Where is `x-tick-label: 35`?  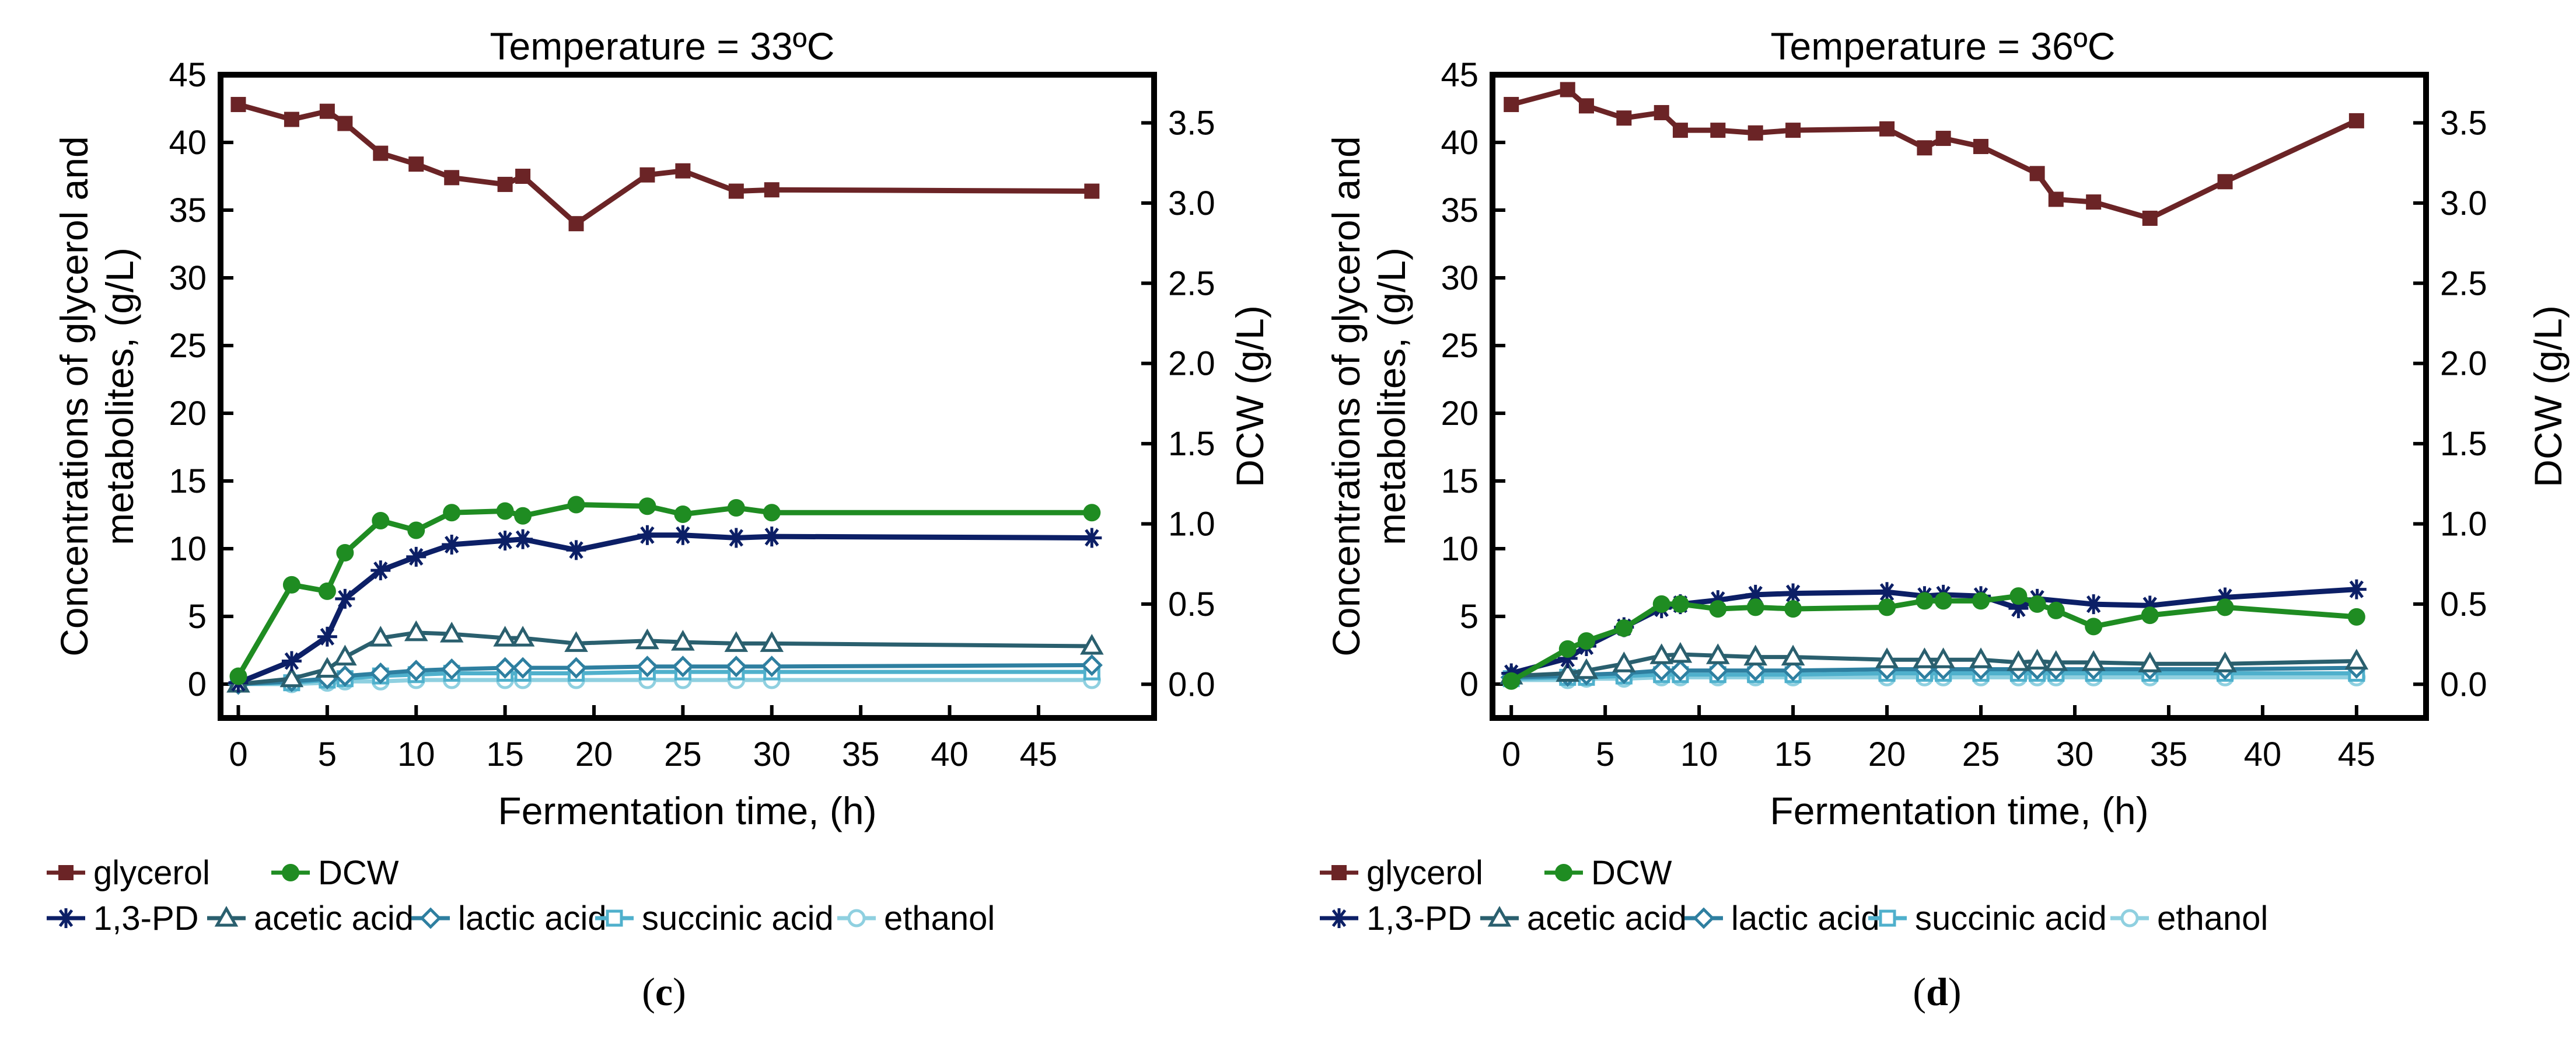 x-tick-label: 35 is located at coordinates (2169, 754).